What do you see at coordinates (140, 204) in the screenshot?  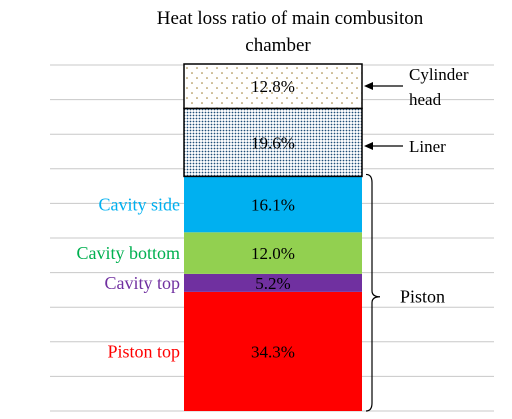 I see `segment-label-cavity-side: Cavity side` at bounding box center [140, 204].